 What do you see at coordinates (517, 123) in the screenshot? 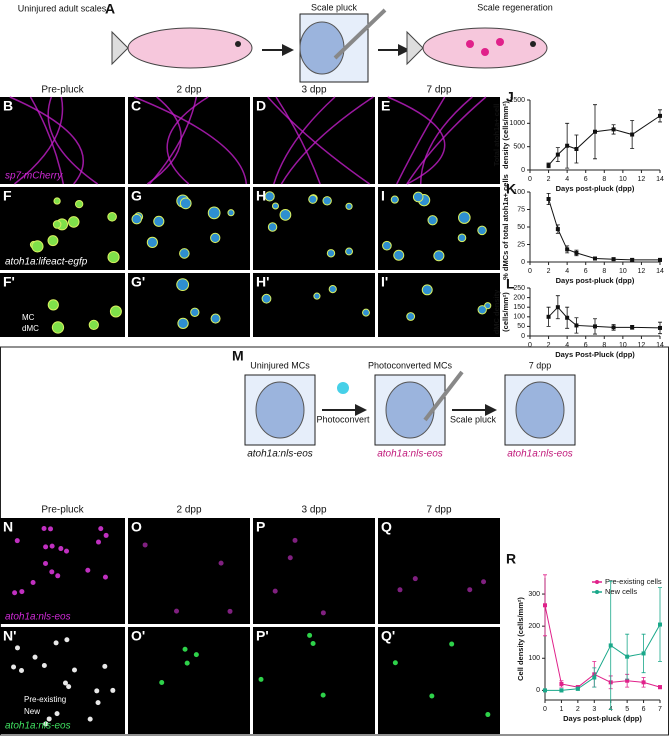
I see `y-tick-label: 1000` at bounding box center [517, 123].